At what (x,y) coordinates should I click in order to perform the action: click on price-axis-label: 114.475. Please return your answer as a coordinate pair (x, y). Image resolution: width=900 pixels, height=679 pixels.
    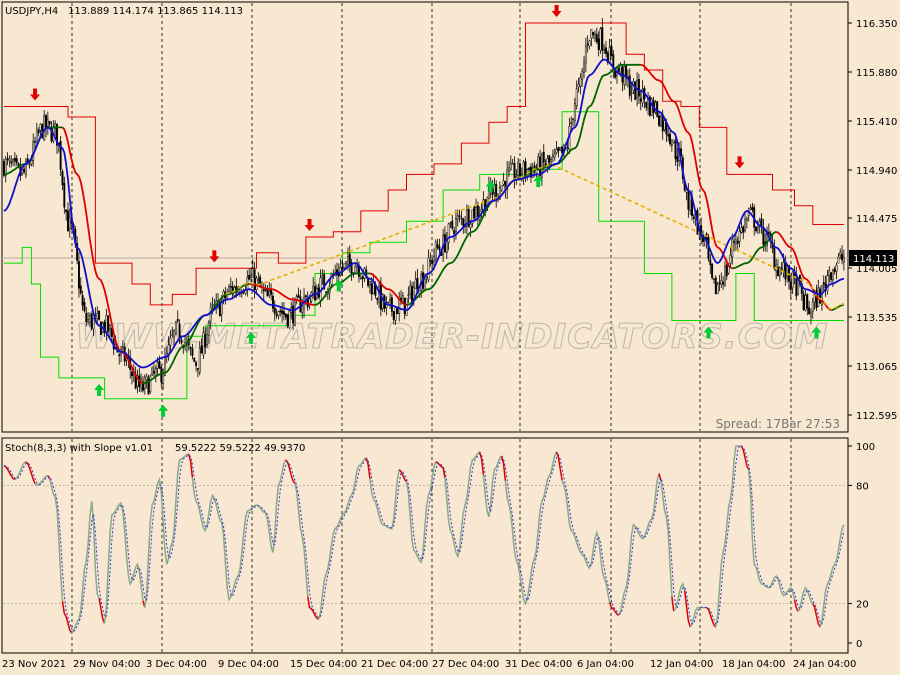
    Looking at the image, I should click on (876, 219).